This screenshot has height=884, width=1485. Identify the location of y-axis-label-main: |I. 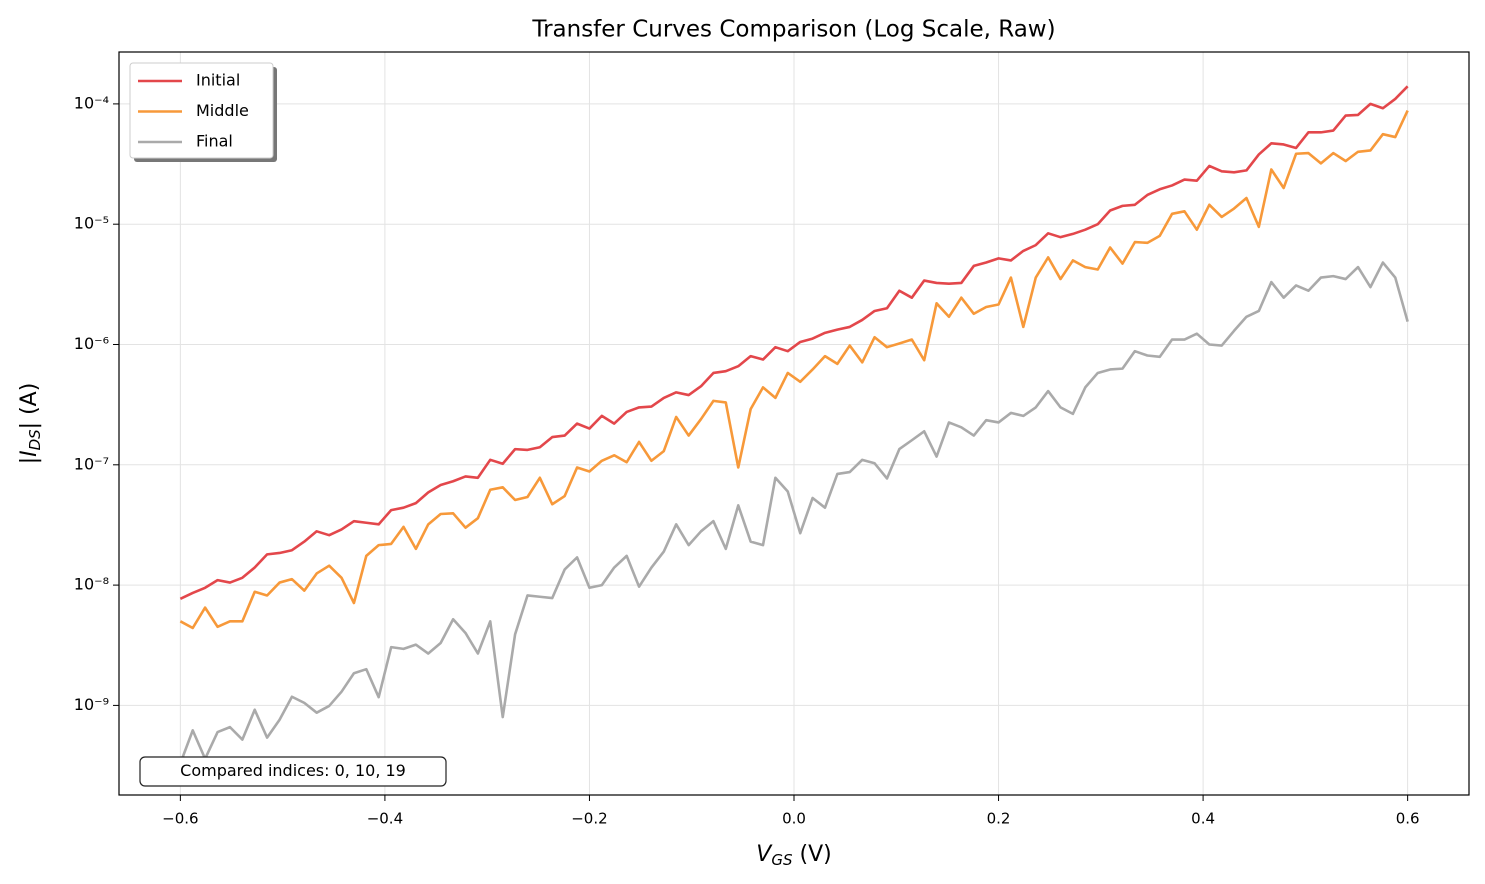
(29, 457).